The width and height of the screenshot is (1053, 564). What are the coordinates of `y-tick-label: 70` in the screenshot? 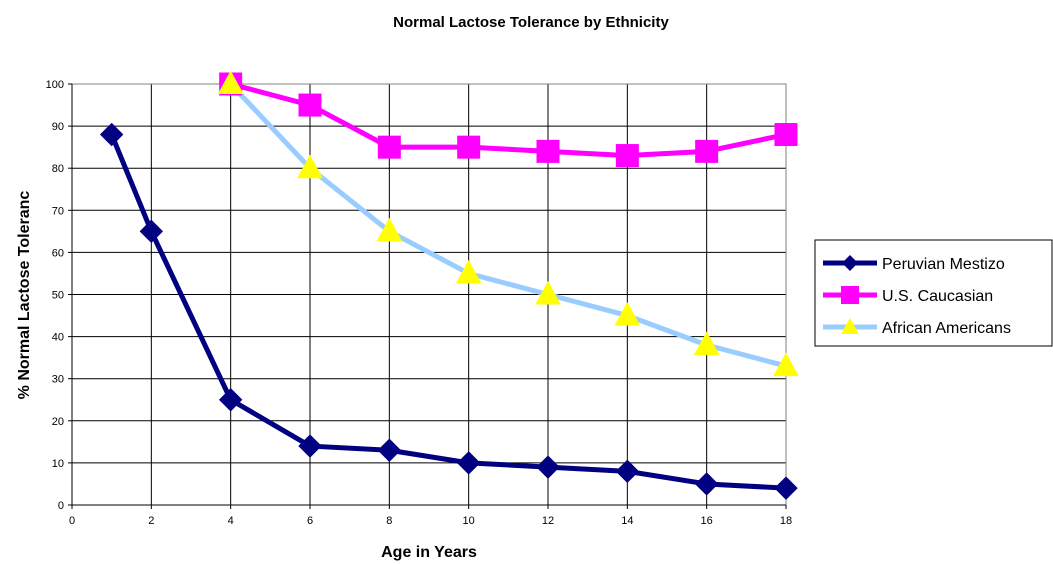 It's located at (58, 211).